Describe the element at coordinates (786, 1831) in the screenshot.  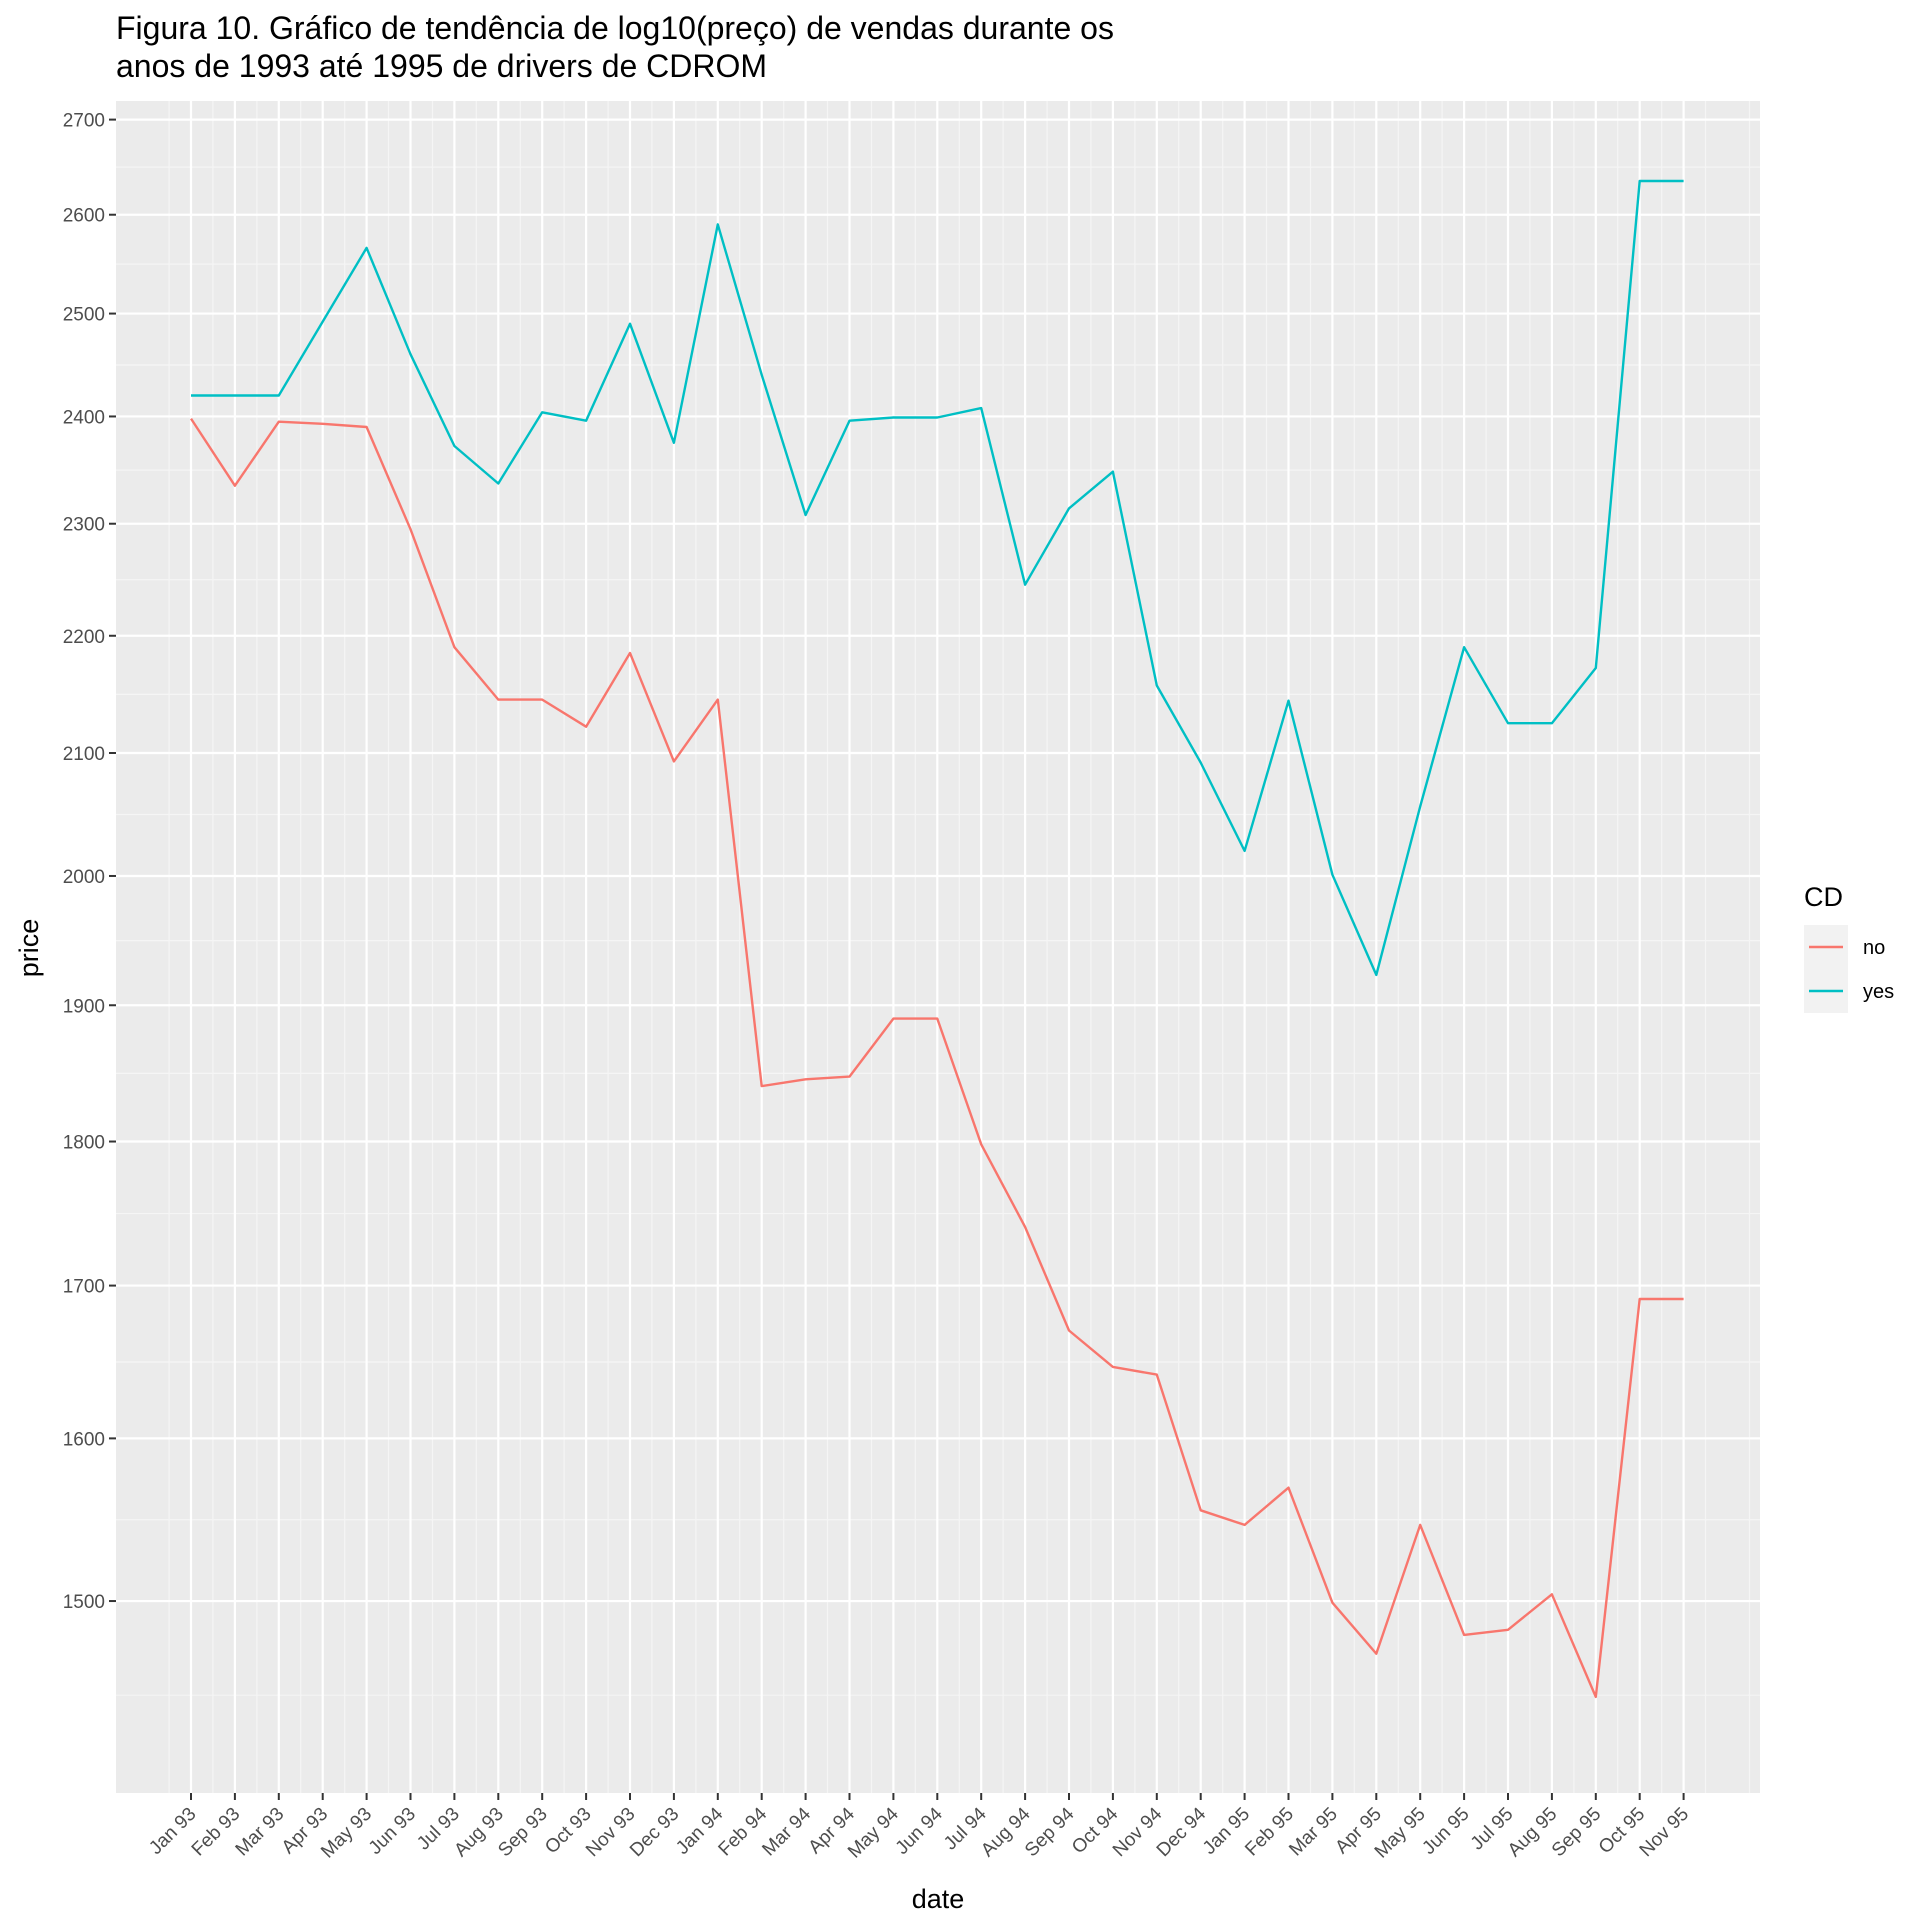
I see `x-tick-label: Mar 94` at that location.